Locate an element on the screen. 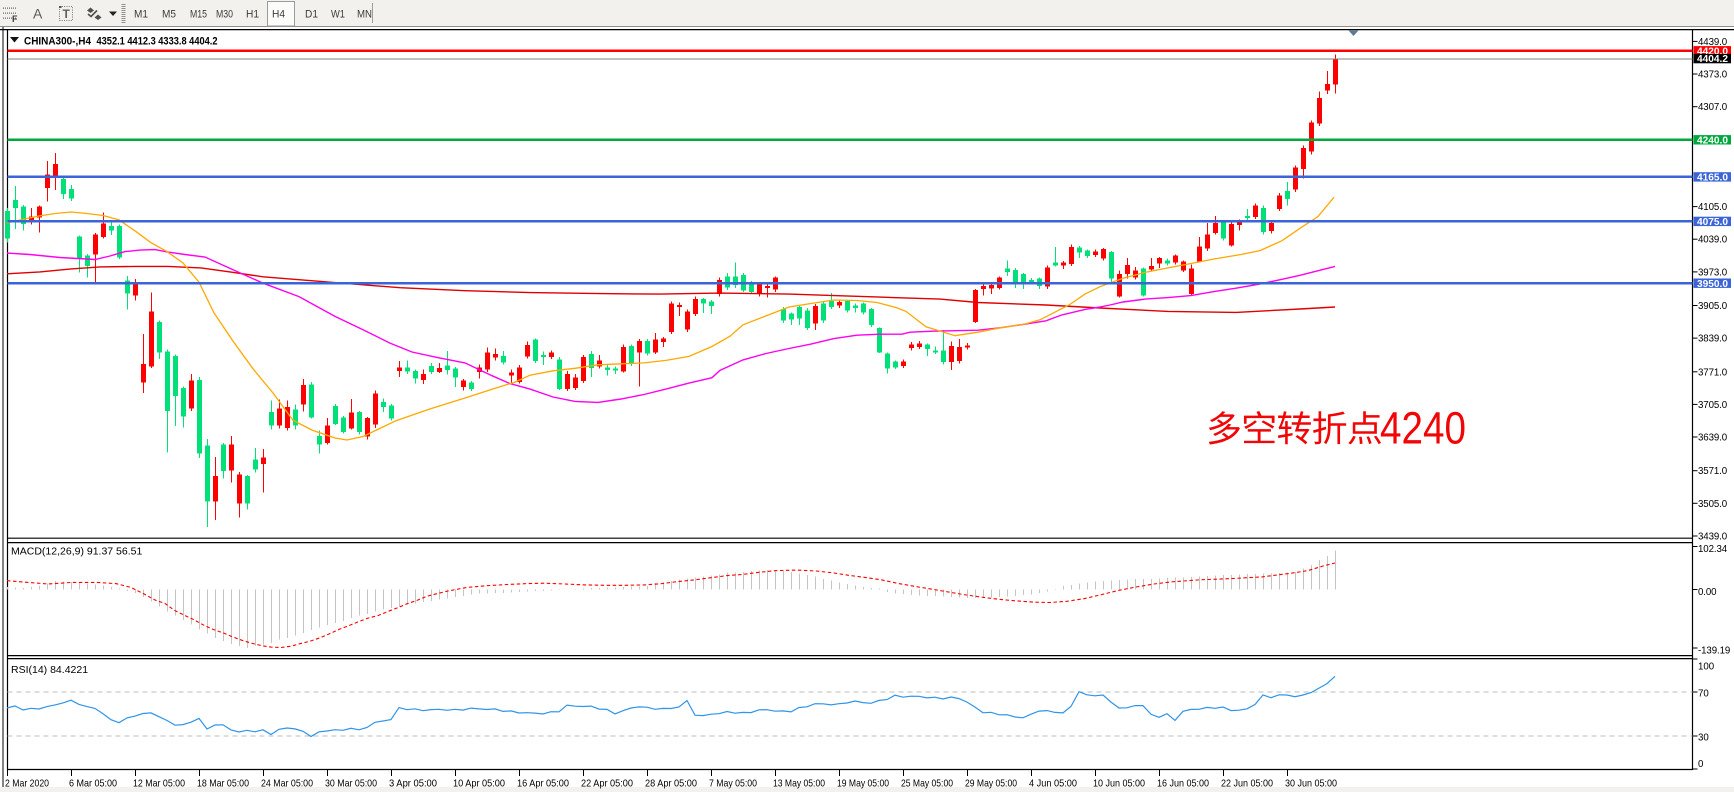 The width and height of the screenshot is (1734, 792). svg-text: D1 is located at coordinates (311, 15).